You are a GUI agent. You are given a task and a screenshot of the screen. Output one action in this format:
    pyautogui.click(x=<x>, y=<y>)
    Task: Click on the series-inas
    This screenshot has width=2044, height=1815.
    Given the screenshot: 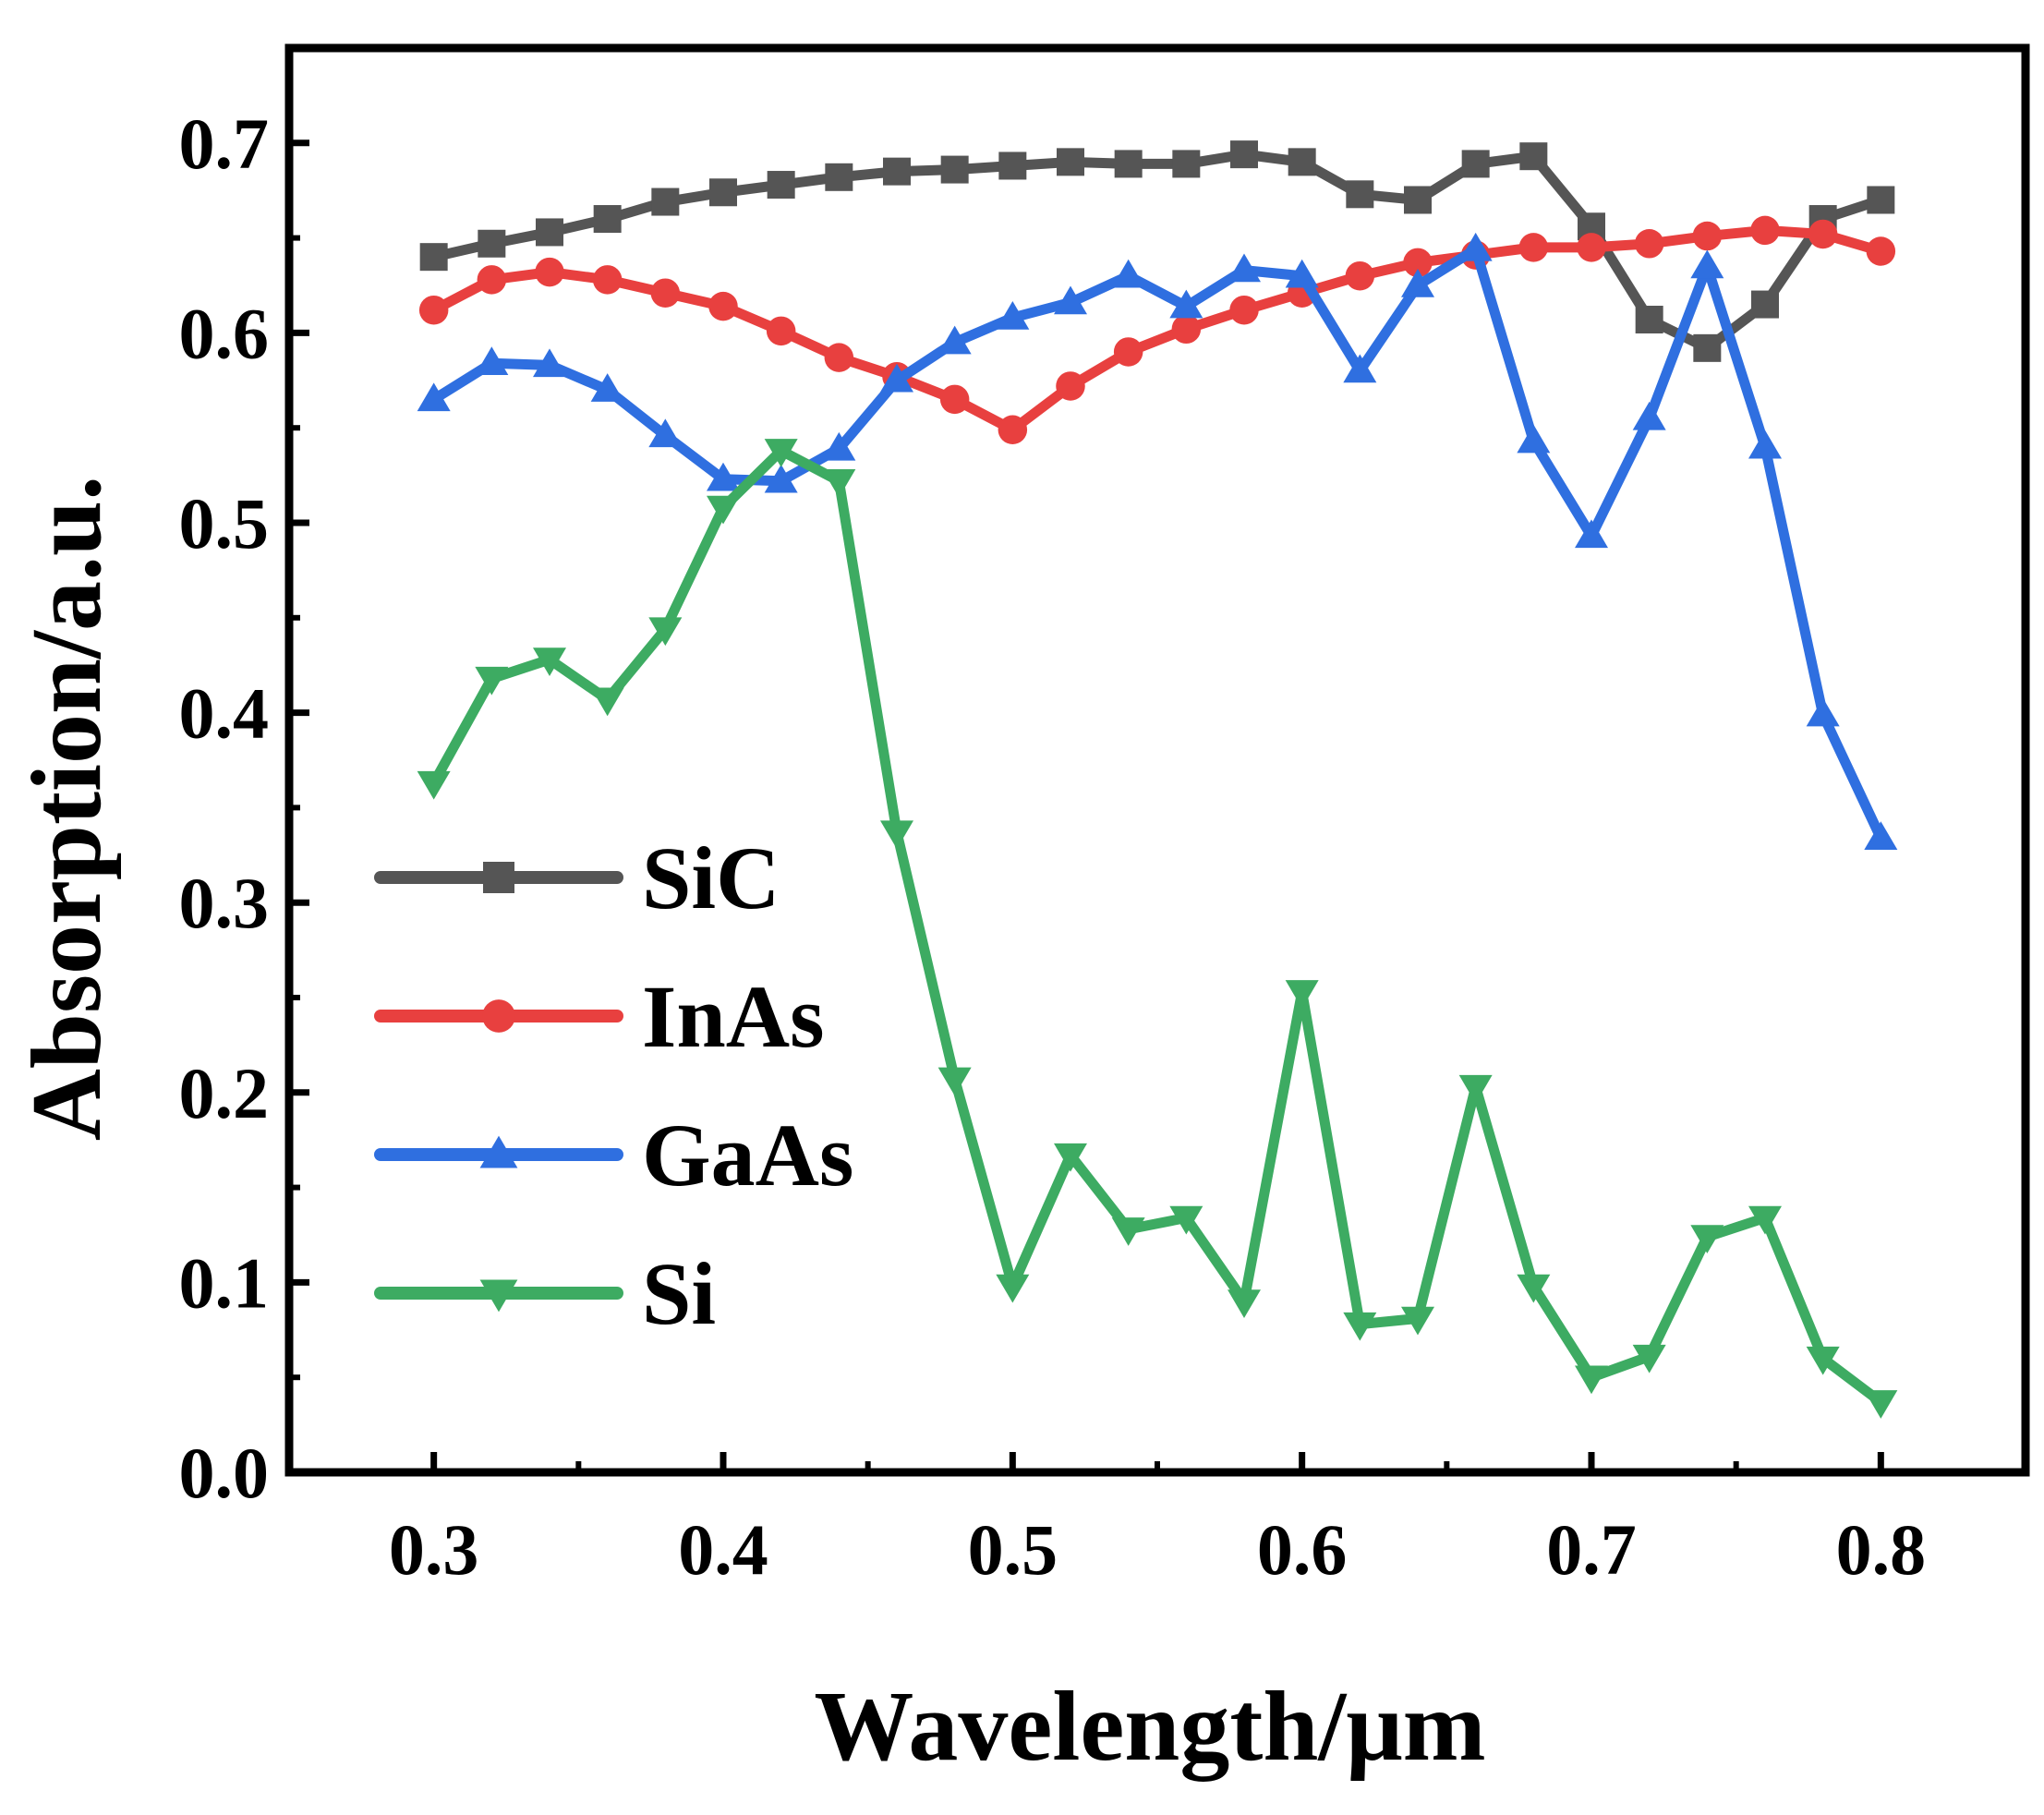 What is the action you would take?
    pyautogui.click(x=1157, y=330)
    